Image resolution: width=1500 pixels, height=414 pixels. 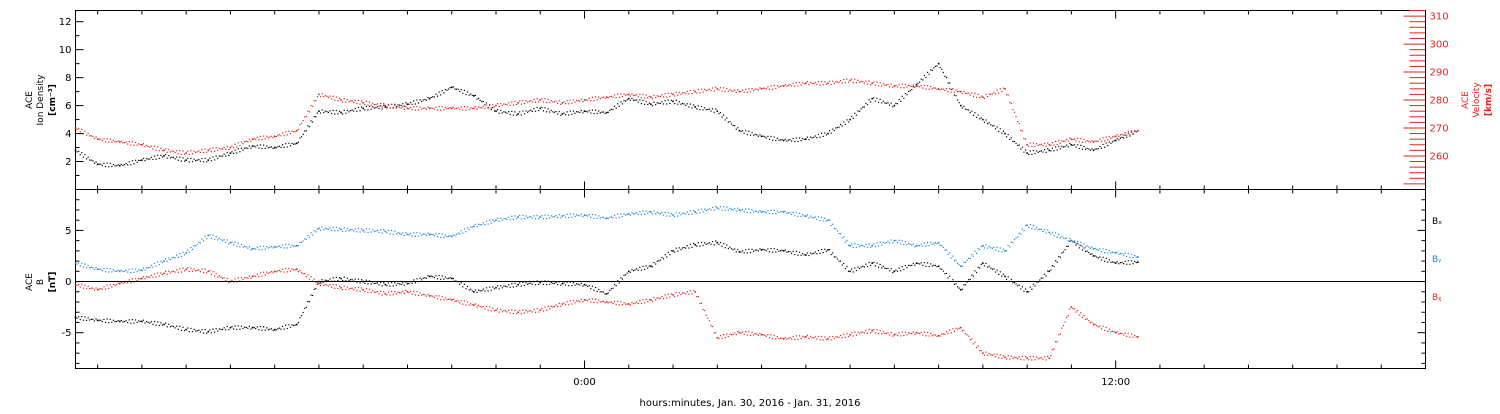 What do you see at coordinates (1115, 382) in the screenshot?
I see `x-tick-label: 12:00` at bounding box center [1115, 382].